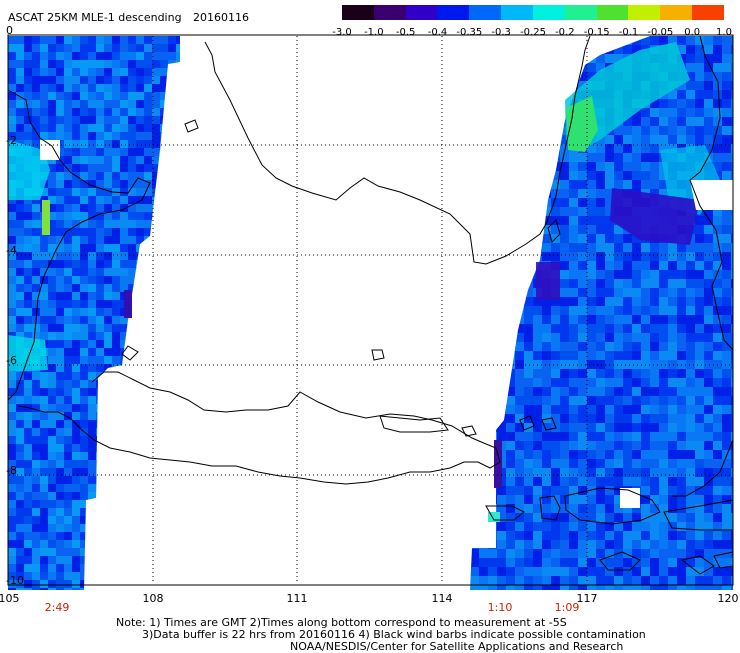 The height and width of the screenshot is (653, 740). What do you see at coordinates (533, 12) in the screenshot?
I see `colorbar-strip` at bounding box center [533, 12].